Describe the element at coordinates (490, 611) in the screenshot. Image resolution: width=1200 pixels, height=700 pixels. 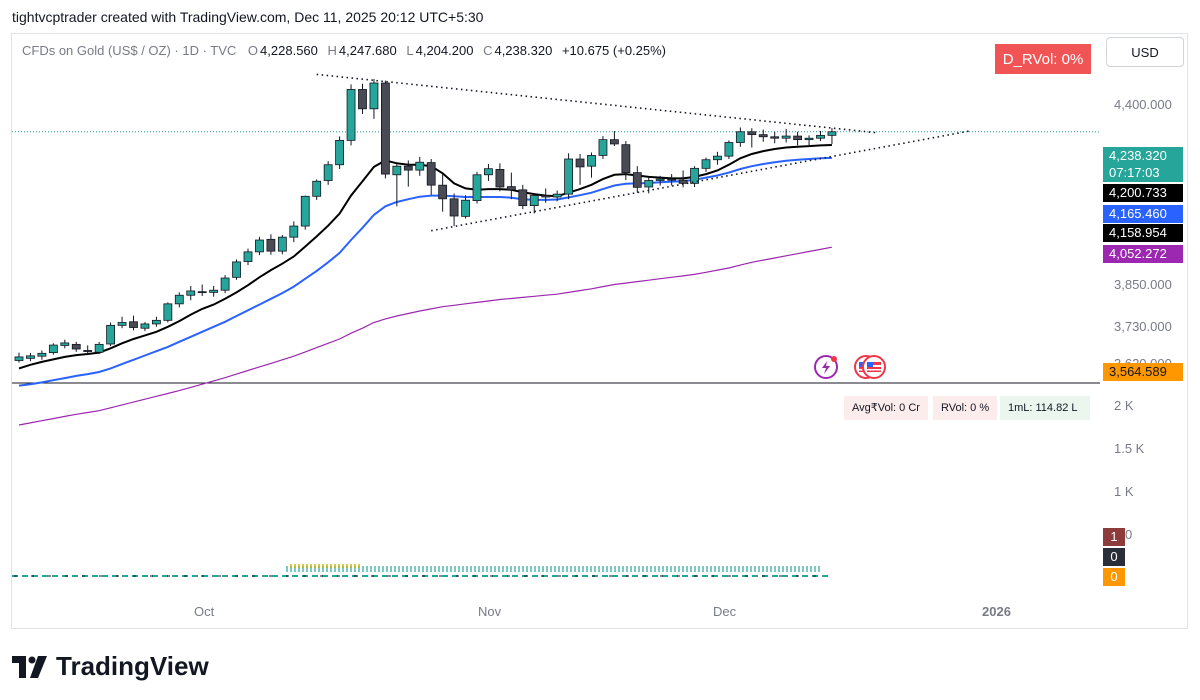
I see `x-month-nov: Nov` at that location.